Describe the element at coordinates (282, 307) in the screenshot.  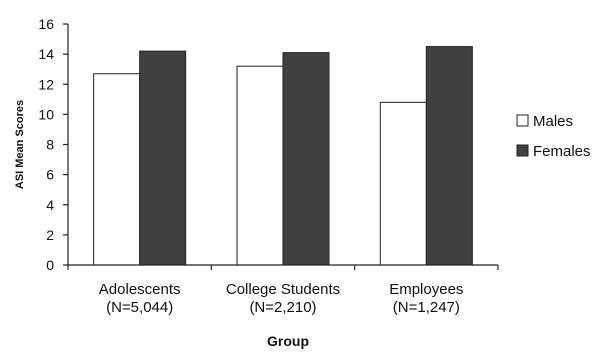
I see `category-sample-size: (N=2,210)` at that location.